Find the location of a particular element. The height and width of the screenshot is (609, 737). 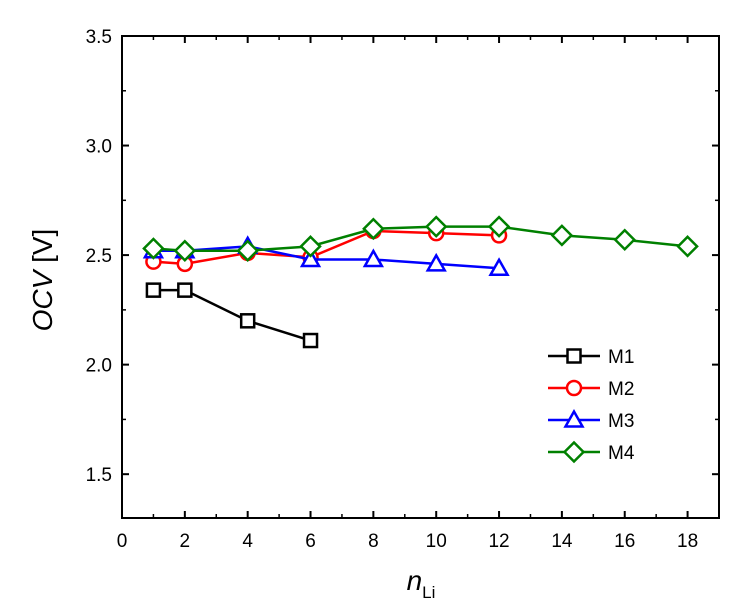

x-tick-label: 16 is located at coordinates (624, 541).